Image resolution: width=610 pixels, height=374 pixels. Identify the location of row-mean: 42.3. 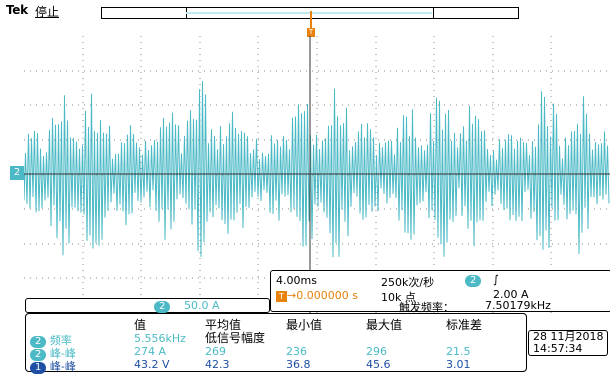
(217, 364).